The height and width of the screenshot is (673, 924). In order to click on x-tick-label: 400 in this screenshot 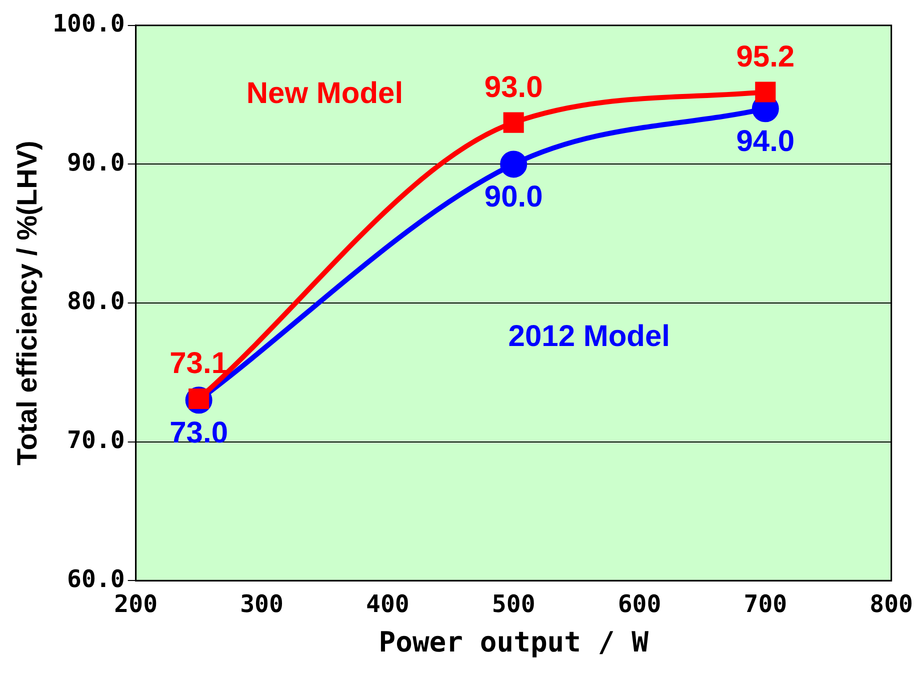, I will do `click(388, 604)`.